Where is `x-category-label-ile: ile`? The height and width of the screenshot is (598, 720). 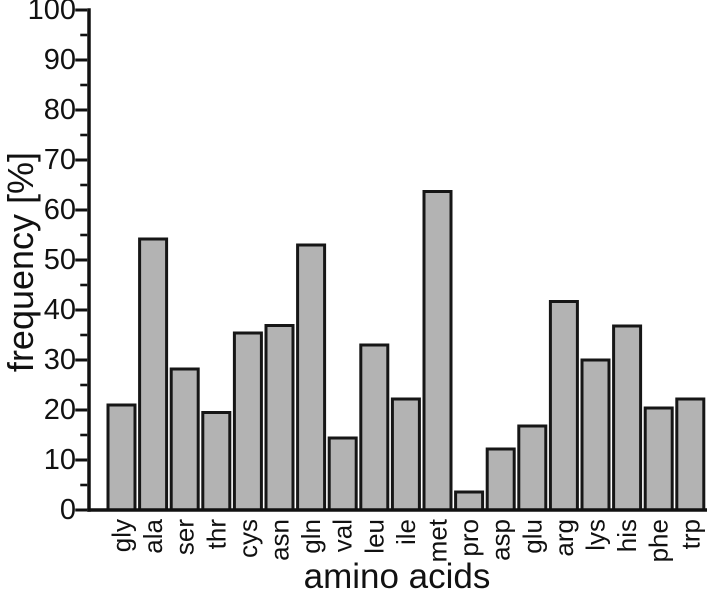
x-category-label-ile: ile is located at coordinates (406, 532).